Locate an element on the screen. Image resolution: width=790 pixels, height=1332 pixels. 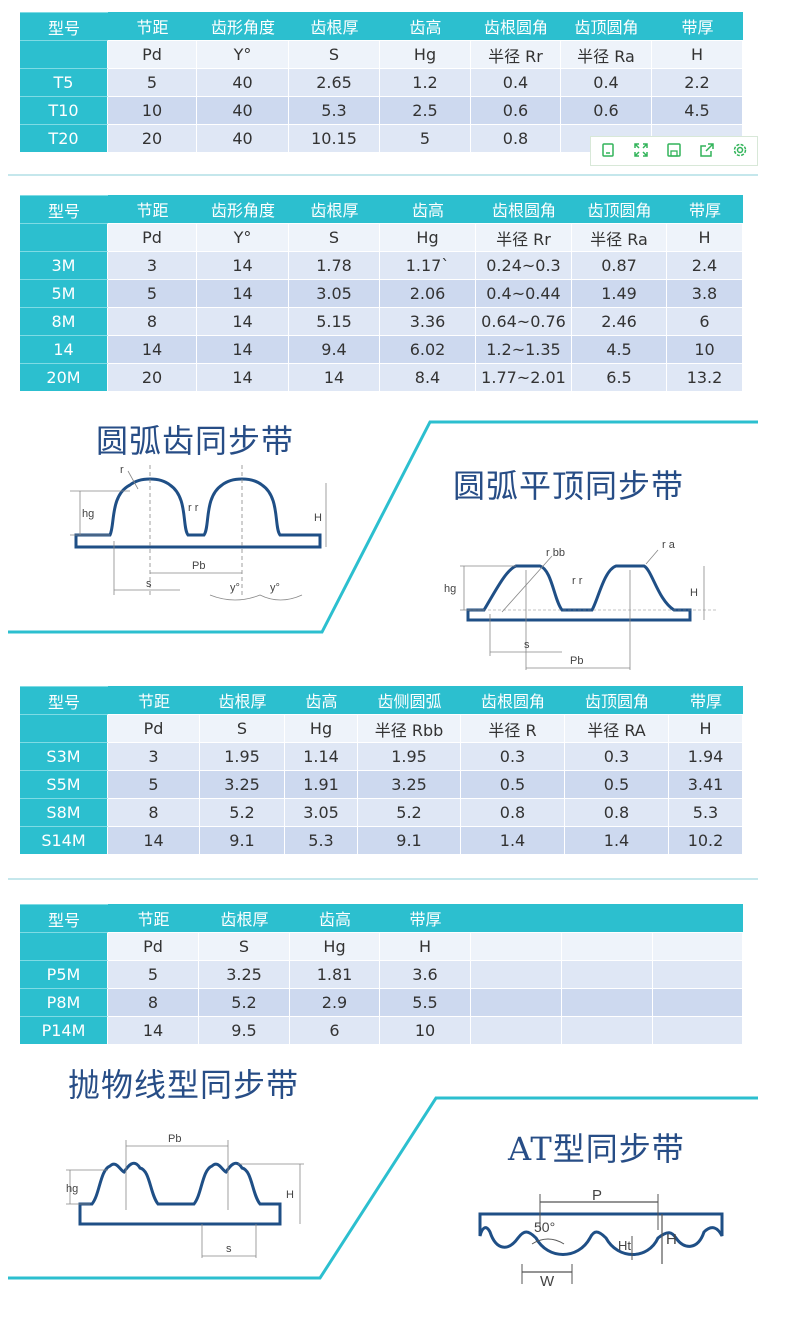
table-row-cell: 8 is located at coordinates (152, 321).